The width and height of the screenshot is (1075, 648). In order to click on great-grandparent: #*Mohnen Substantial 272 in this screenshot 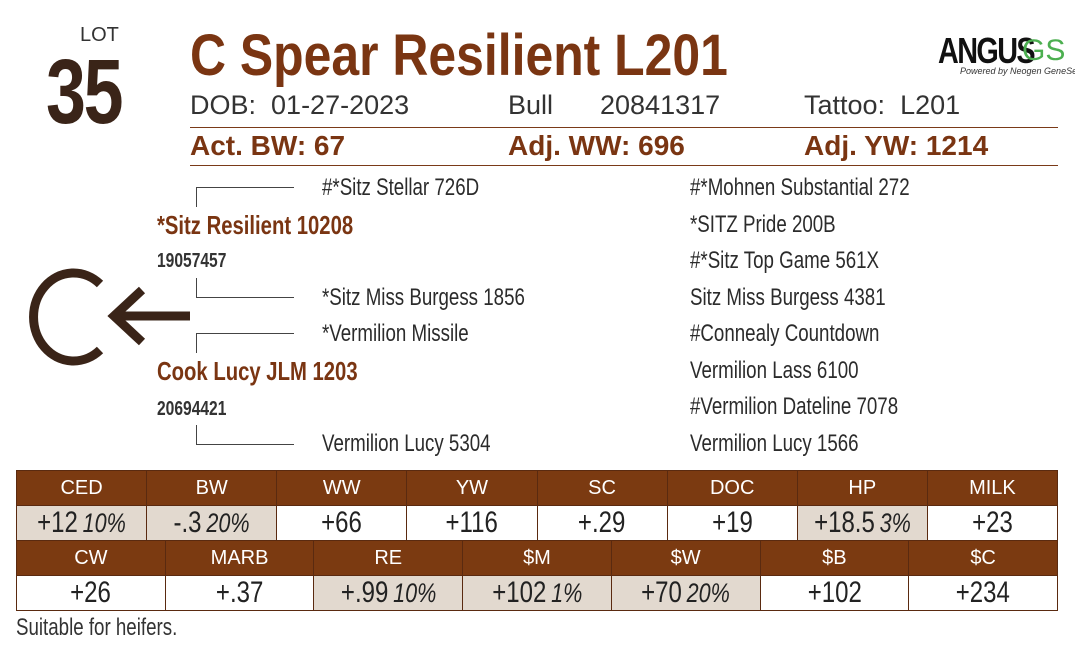, I will do `click(800, 187)`.